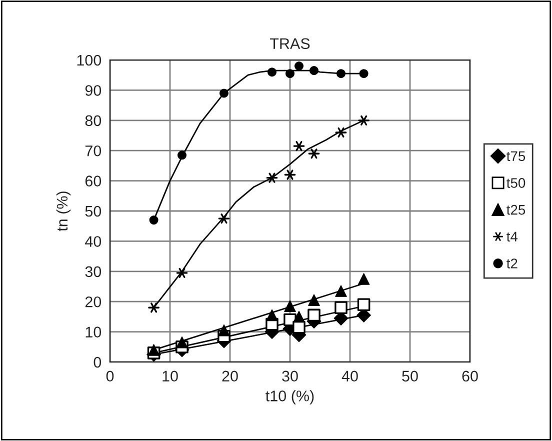 The height and width of the screenshot is (441, 552). What do you see at coordinates (93, 302) in the screenshot?
I see `y-tick-label: 20` at bounding box center [93, 302].